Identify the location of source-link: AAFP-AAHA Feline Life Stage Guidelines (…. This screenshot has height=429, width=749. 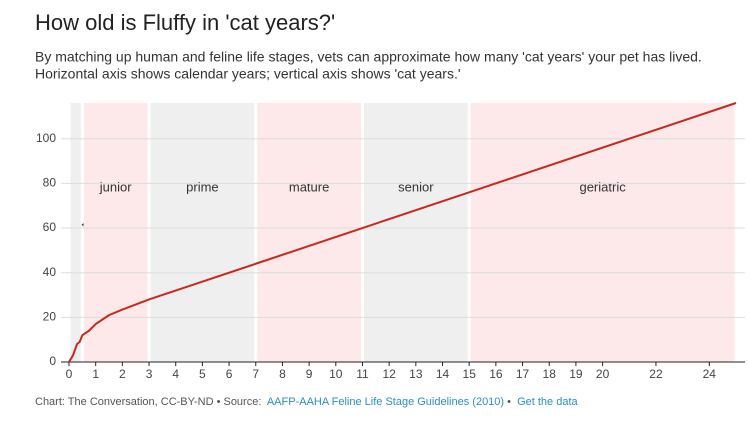
(385, 402).